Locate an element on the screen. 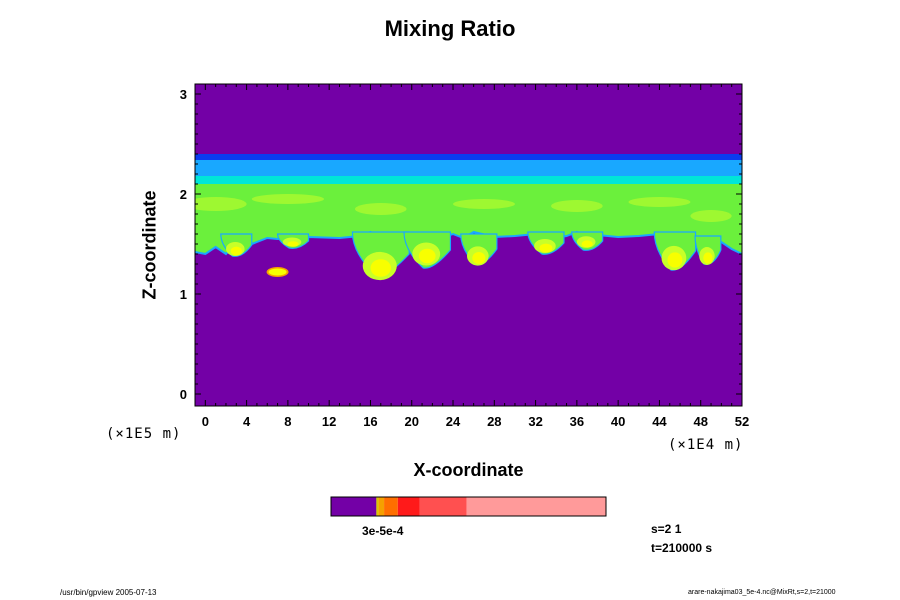 The image size is (900, 600). cyan-band is located at coordinates (468, 180).